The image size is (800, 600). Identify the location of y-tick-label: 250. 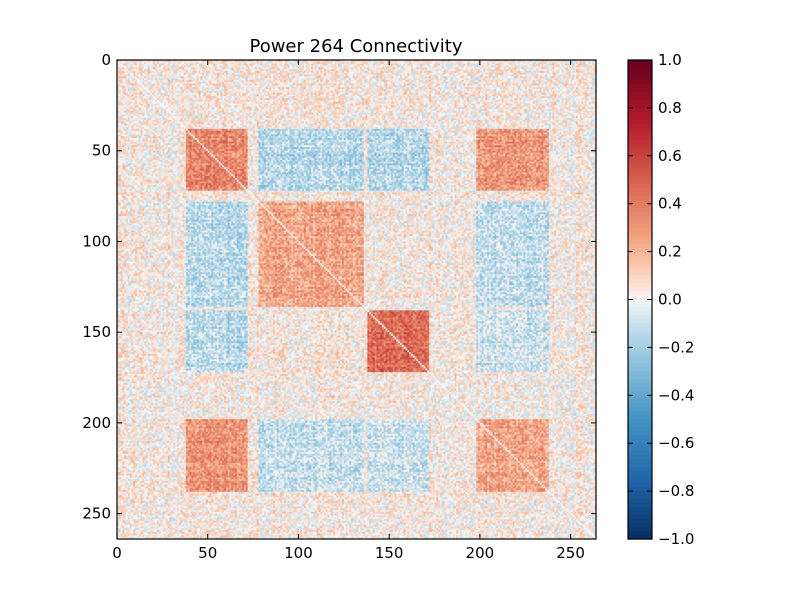
(96, 514).